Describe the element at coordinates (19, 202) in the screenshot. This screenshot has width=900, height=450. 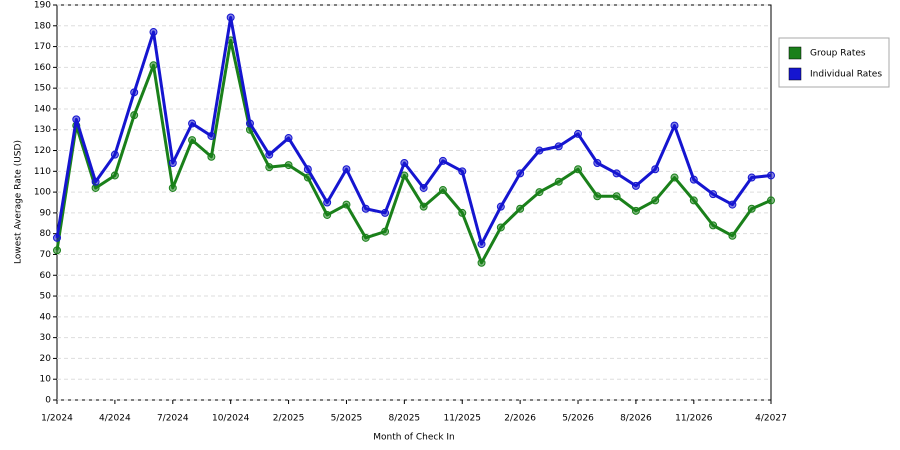
I see `y-axis-label: Lowest Average Rate (USD)` at that location.